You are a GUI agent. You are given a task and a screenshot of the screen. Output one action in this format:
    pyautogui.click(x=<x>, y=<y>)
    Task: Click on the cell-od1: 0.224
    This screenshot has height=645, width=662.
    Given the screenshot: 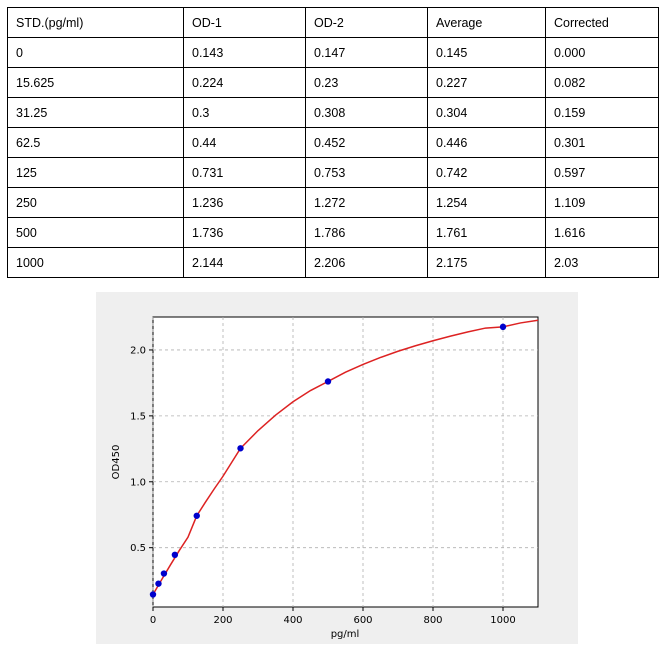 What is the action you would take?
    pyautogui.click(x=244, y=82)
    